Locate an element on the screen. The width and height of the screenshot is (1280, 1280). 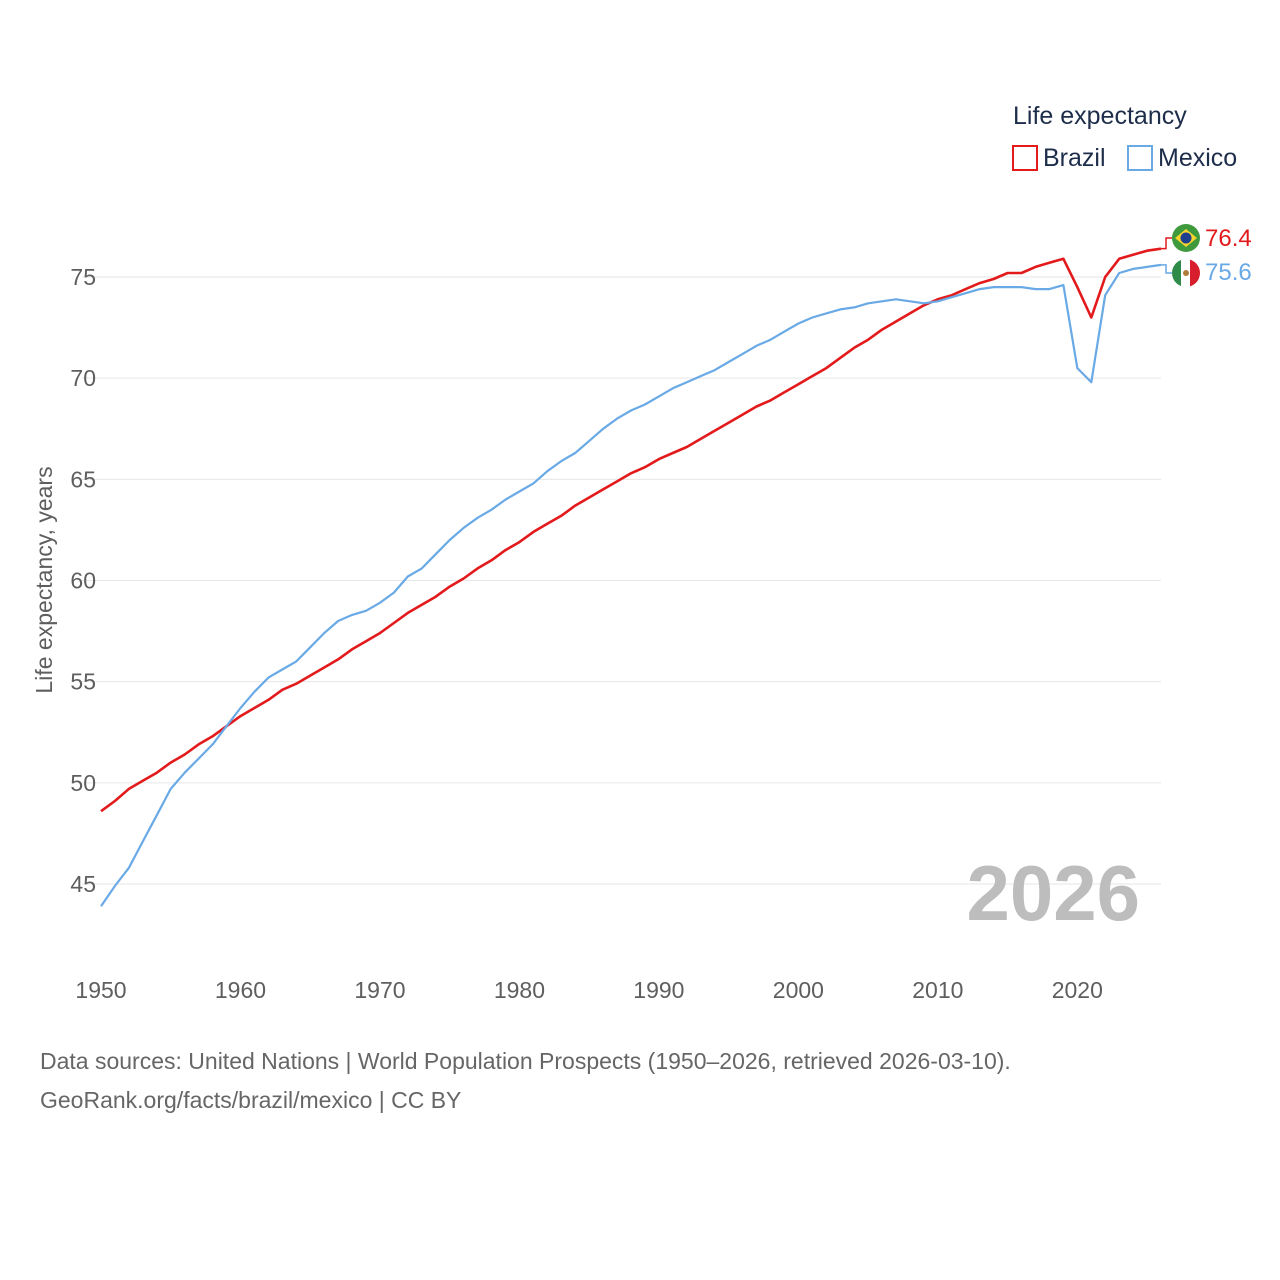
y-tick-label: 65 is located at coordinates (83, 479).